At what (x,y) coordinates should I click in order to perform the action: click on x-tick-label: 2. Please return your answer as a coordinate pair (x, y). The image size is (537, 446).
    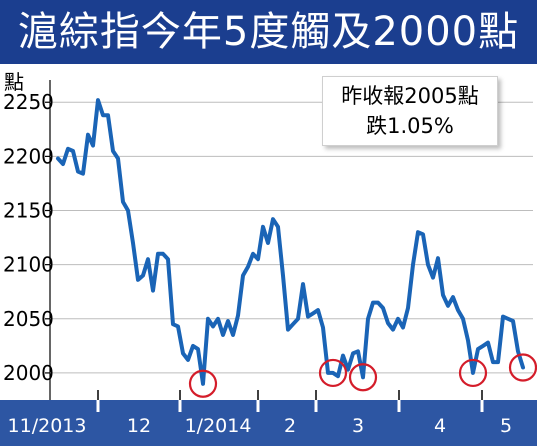
    Looking at the image, I should click on (290, 426).